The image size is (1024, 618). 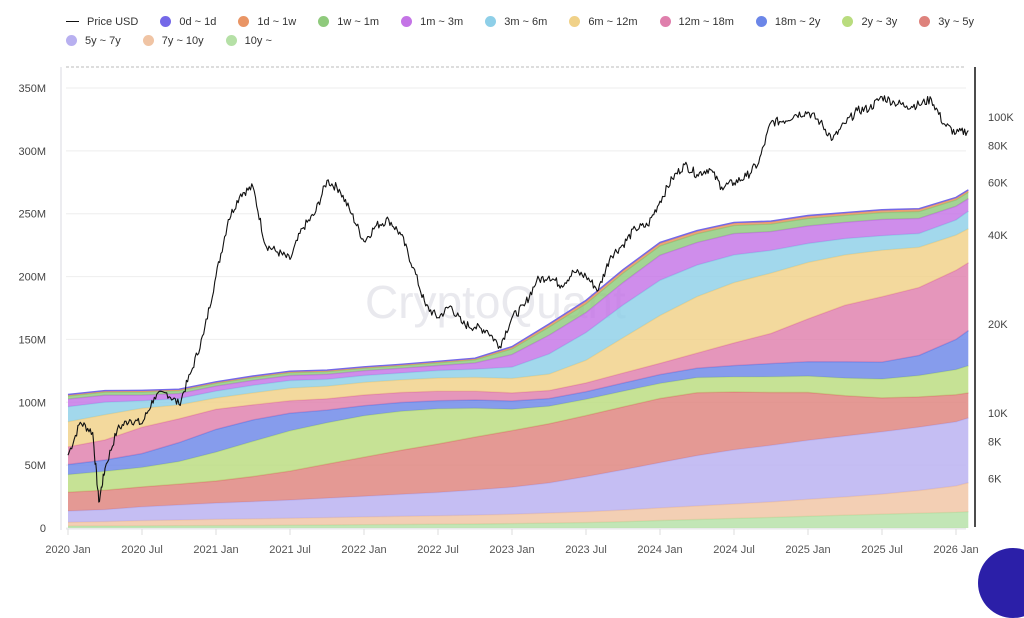 I want to click on x-tick-label: 2020 Jan, so click(x=67, y=550).